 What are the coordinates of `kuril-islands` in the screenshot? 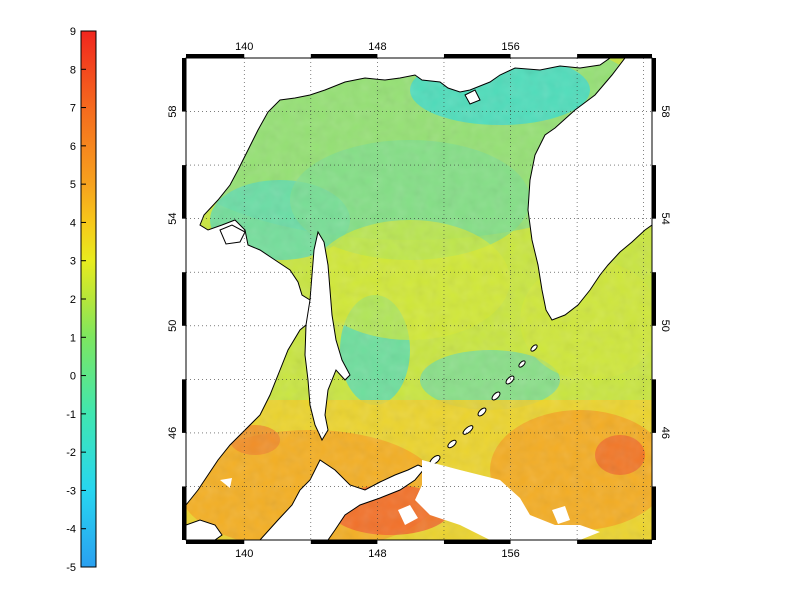 It's located at (483, 404).